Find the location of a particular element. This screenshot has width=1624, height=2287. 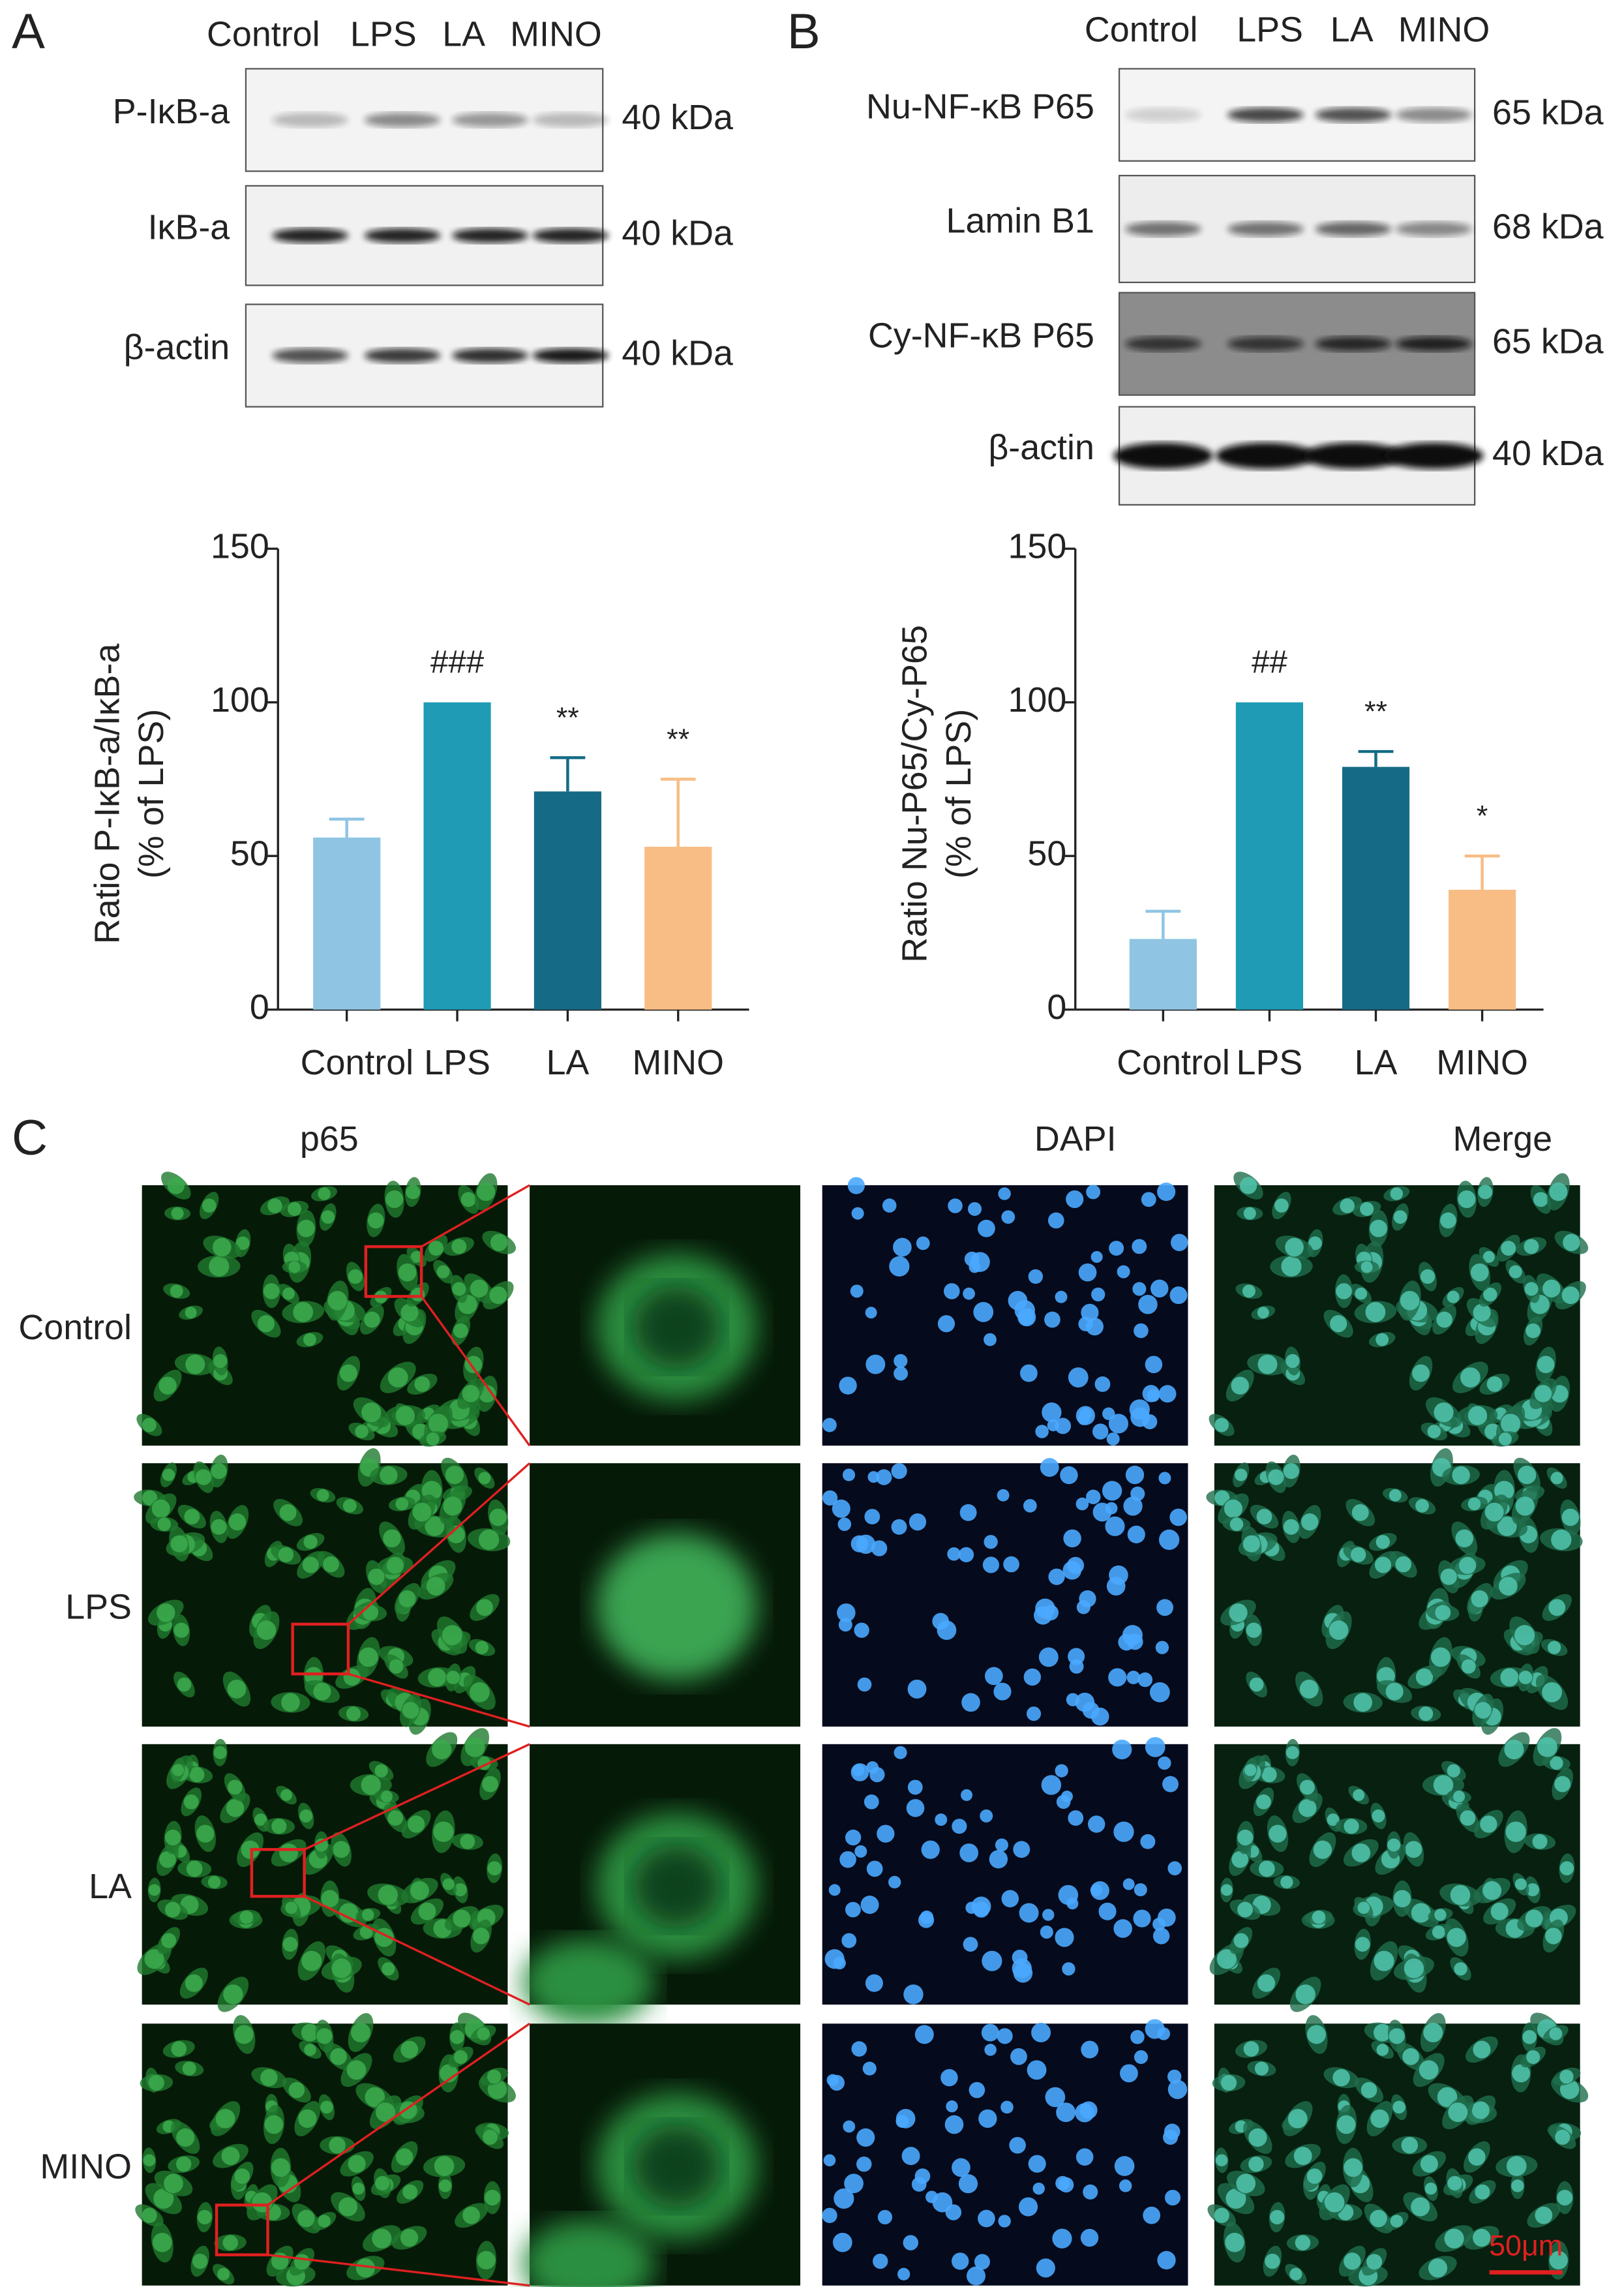

significance-label: ** is located at coordinates (567, 717).